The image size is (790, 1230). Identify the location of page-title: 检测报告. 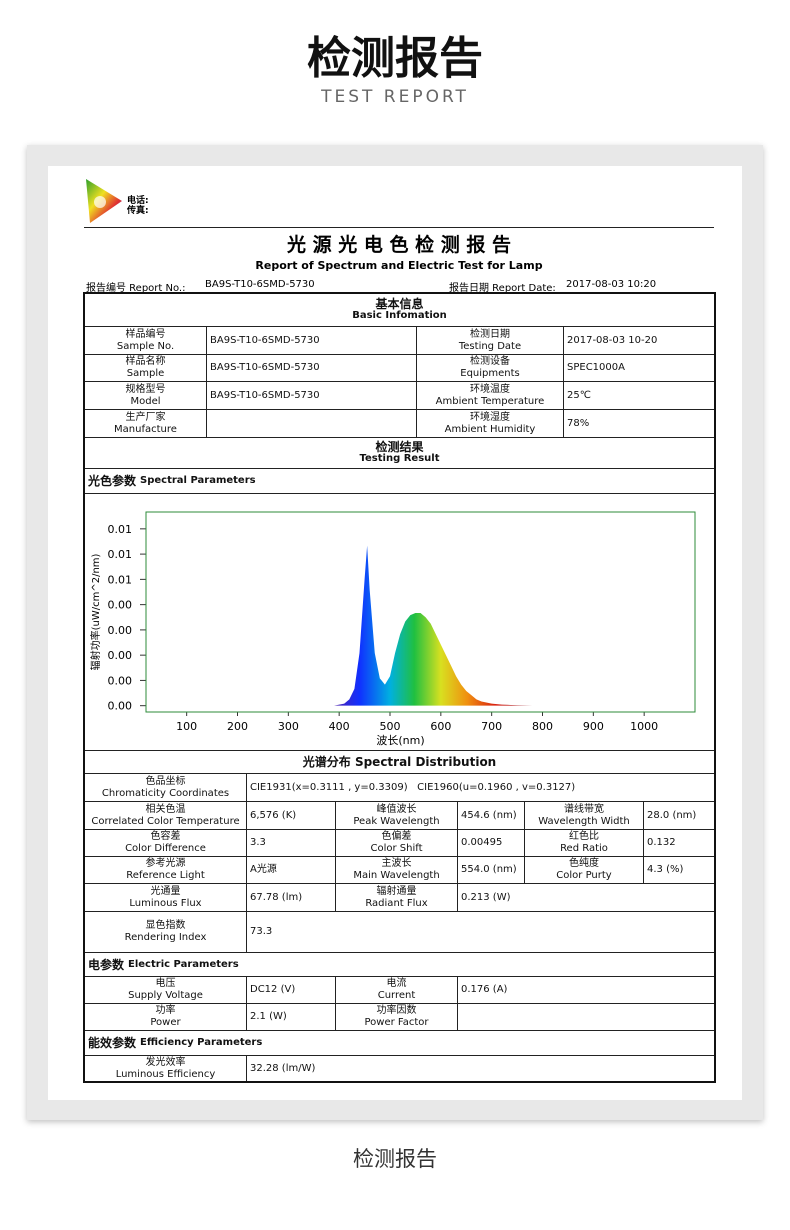
(395, 58).